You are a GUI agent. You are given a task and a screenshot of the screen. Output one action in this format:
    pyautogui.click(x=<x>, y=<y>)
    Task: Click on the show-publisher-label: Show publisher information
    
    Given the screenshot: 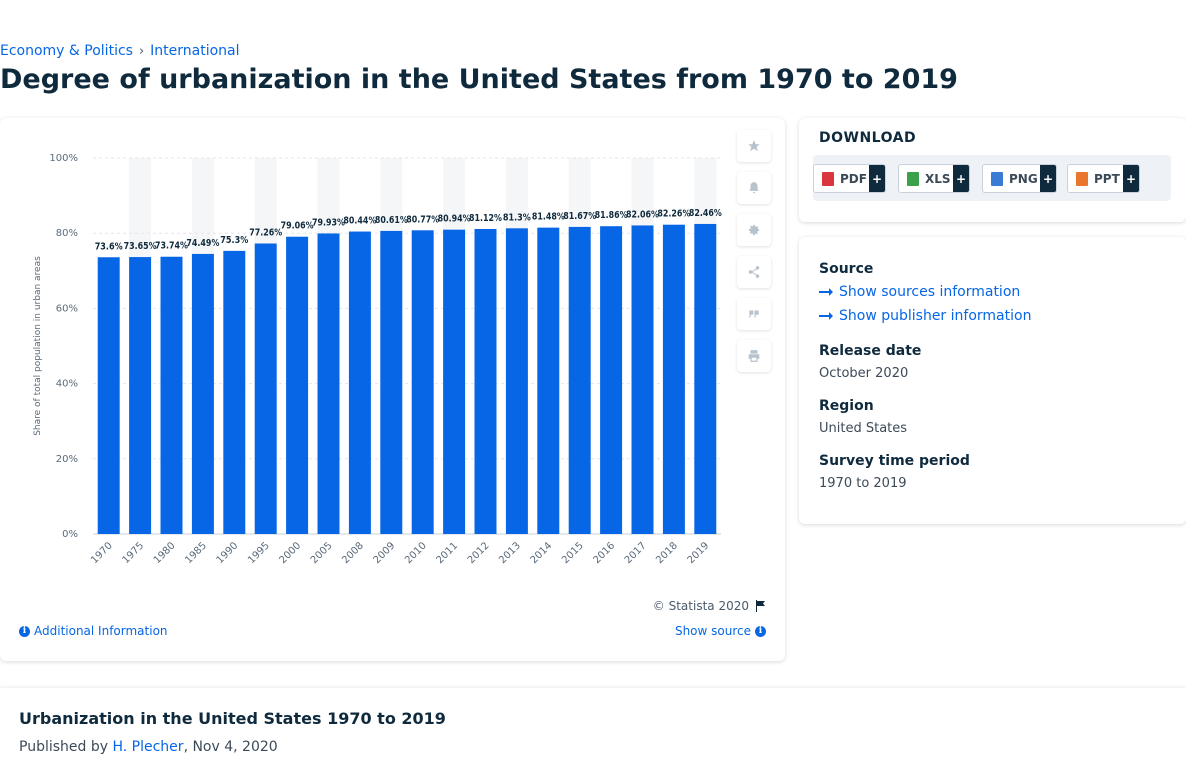 What is the action you would take?
    pyautogui.click(x=935, y=316)
    